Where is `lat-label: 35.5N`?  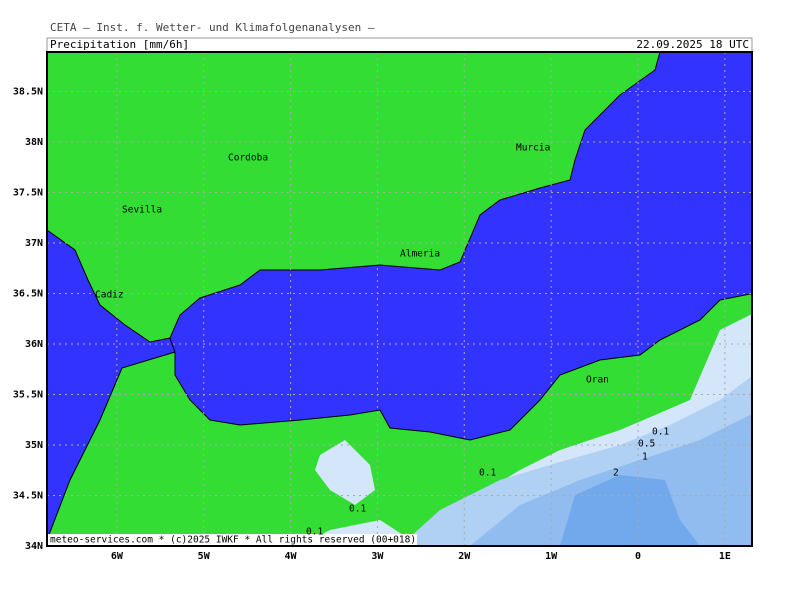 lat-label: 35.5N is located at coordinates (28, 395).